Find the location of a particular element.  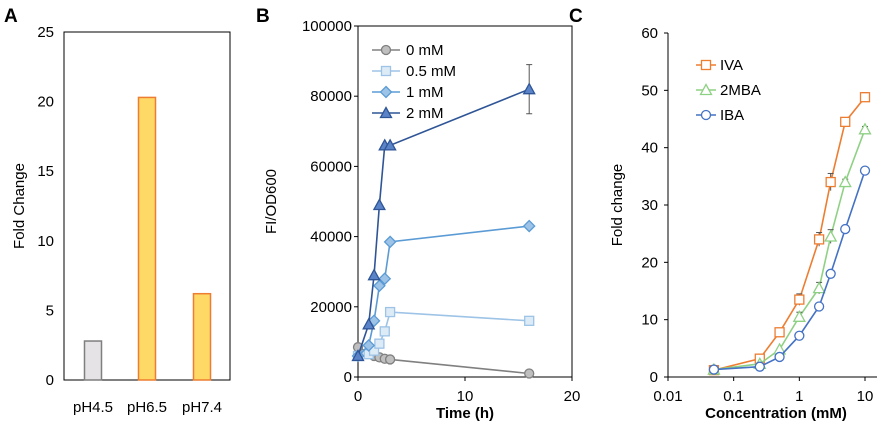

panel-a-y-axis-title: Fold Change is located at coordinates (19, 206).